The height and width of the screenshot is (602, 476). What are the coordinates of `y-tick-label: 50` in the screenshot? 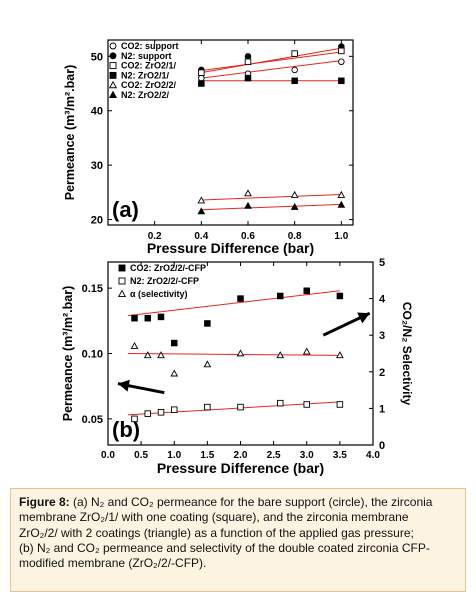 It's located at (97, 57).